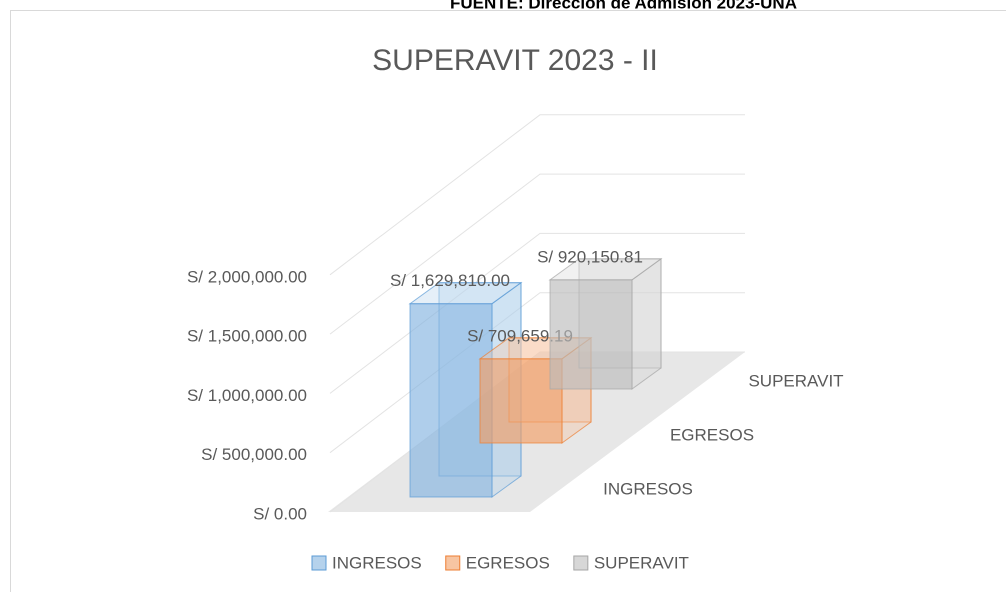 The height and width of the screenshot is (592, 1006). What do you see at coordinates (712, 434) in the screenshot?
I see `depth-axis-label: EGRESOS` at bounding box center [712, 434].